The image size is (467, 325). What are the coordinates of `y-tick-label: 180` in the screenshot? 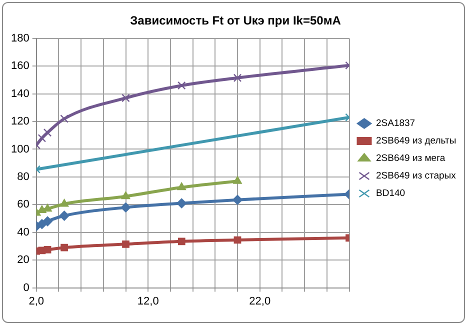 It's located at (20, 38).